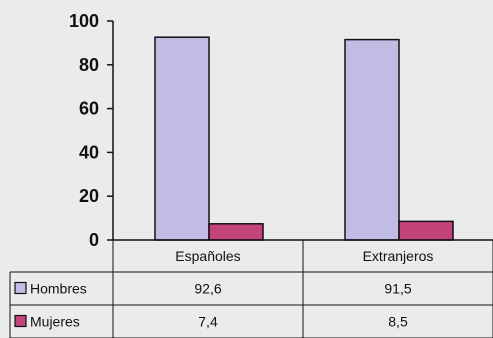 This screenshot has height=338, width=493. What do you see at coordinates (20, 288) in the screenshot?
I see `legend-swatch-hombres` at bounding box center [20, 288].